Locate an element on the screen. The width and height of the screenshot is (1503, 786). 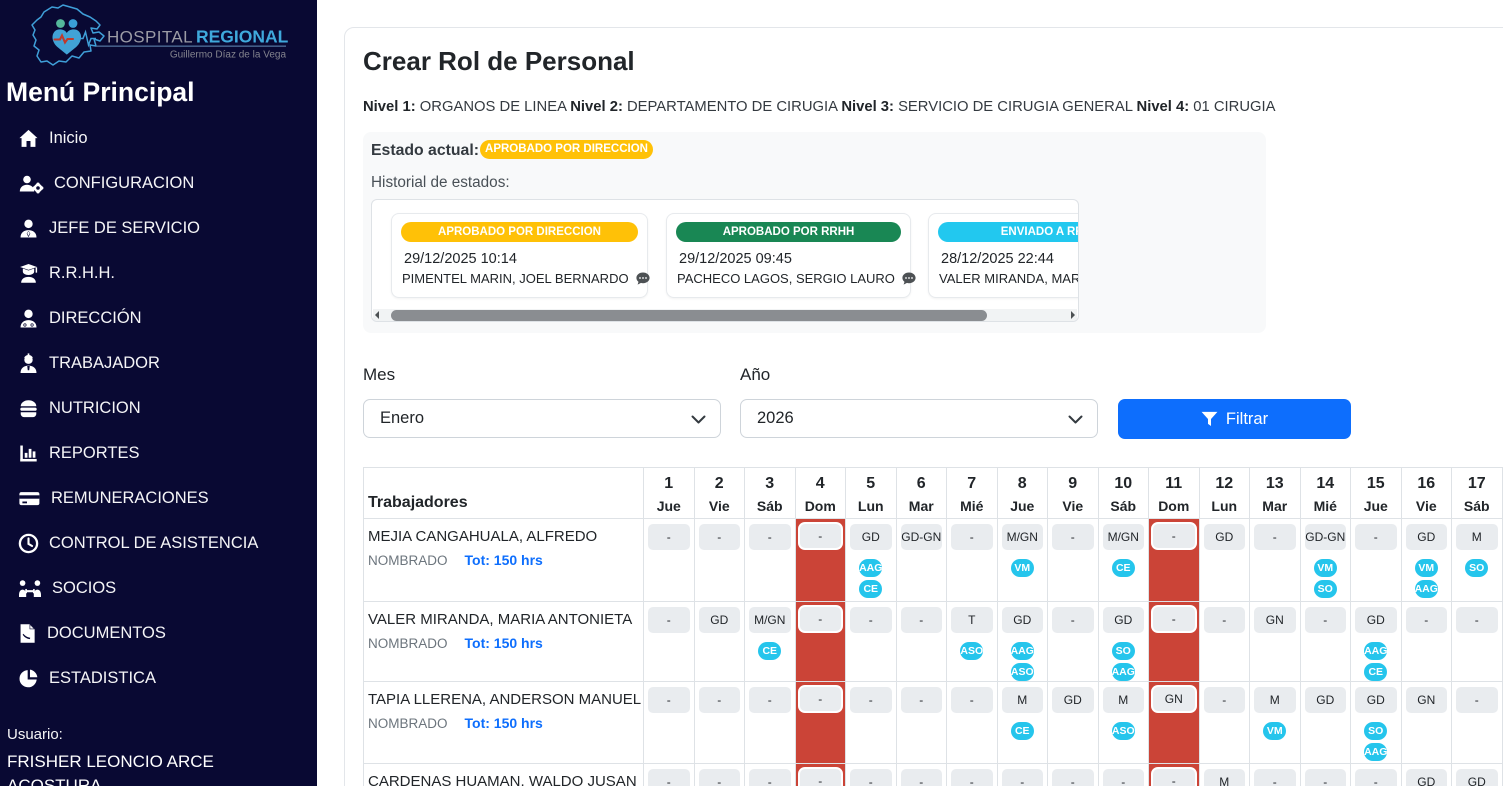
svg-text: REGIONAL is located at coordinates (242, 37).